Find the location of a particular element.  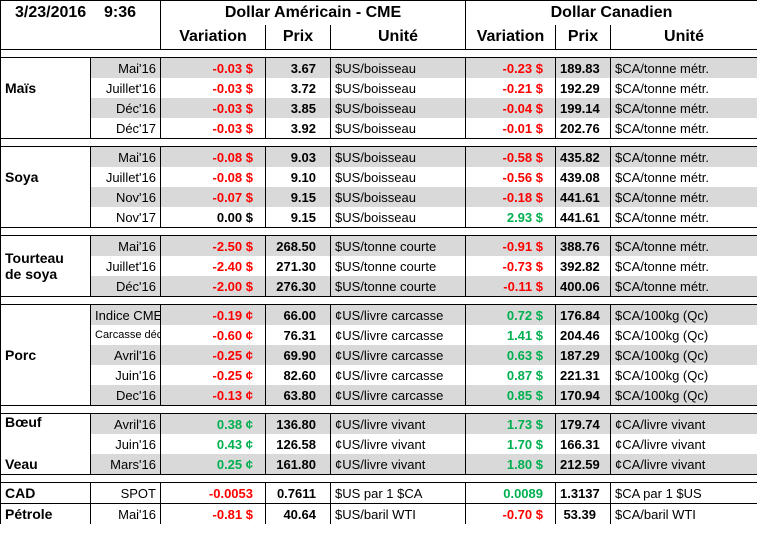

timestamp: 3/23/2016 9:36 is located at coordinates (80, 12).